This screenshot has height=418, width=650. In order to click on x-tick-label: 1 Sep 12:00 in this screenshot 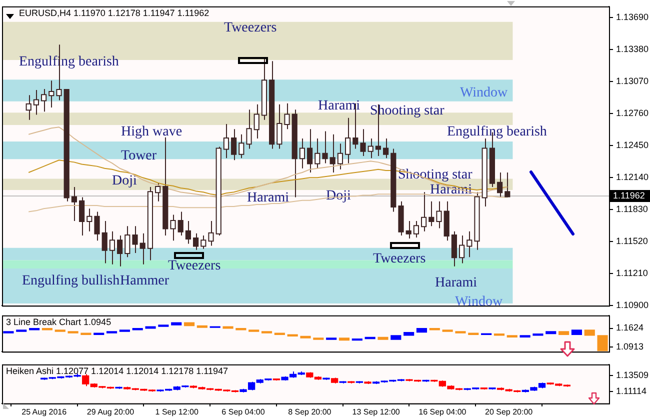, I will do `click(177, 411)`.